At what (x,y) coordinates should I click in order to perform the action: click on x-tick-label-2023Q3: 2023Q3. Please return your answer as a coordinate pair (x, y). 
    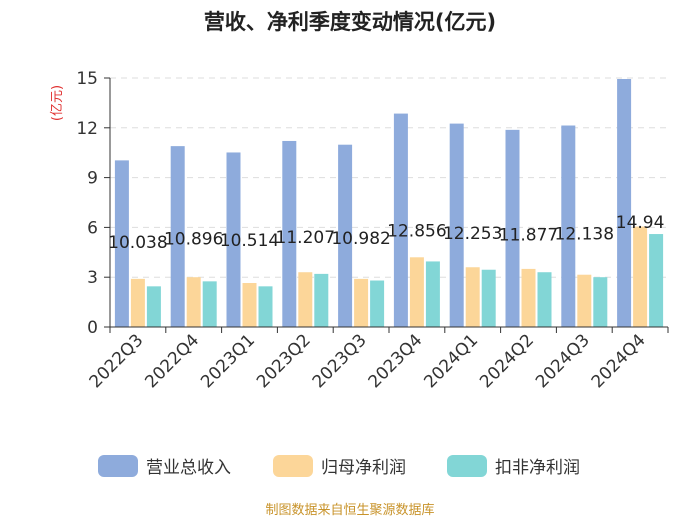
    Looking at the image, I should click on (340, 361).